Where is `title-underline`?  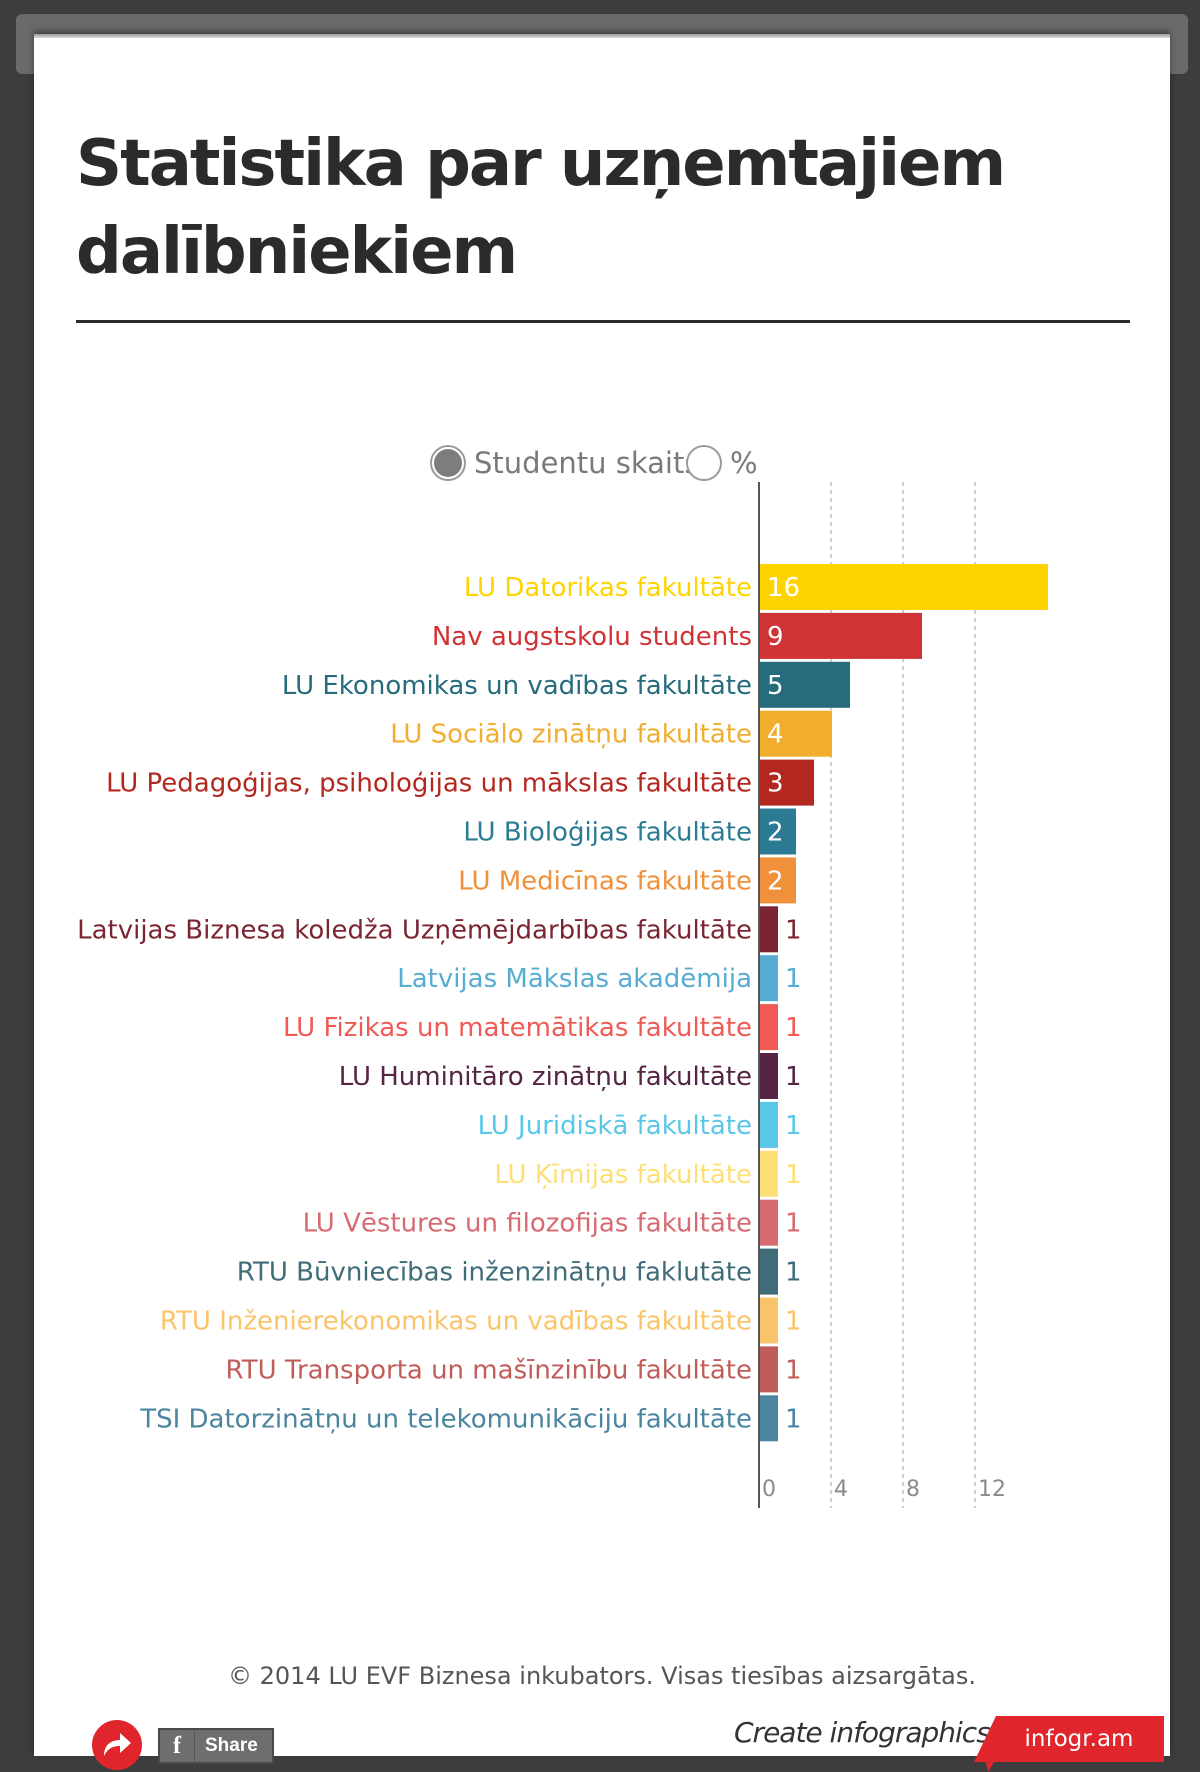 title-underline is located at coordinates (603, 321).